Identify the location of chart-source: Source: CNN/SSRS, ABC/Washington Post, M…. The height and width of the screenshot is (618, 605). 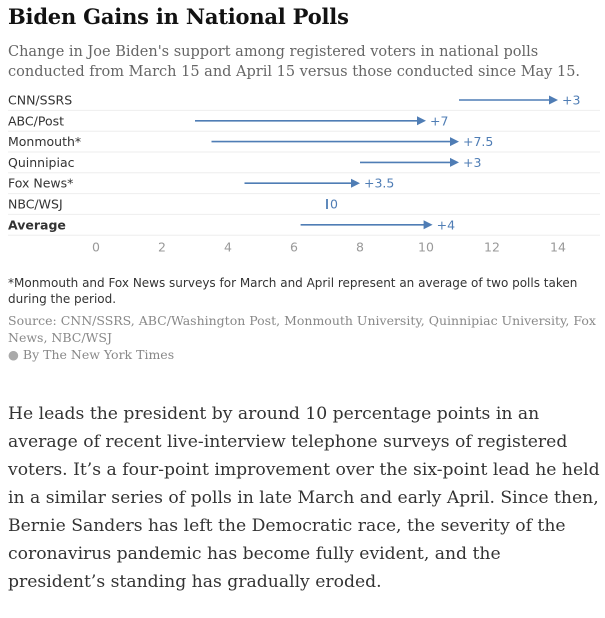
(302, 329).